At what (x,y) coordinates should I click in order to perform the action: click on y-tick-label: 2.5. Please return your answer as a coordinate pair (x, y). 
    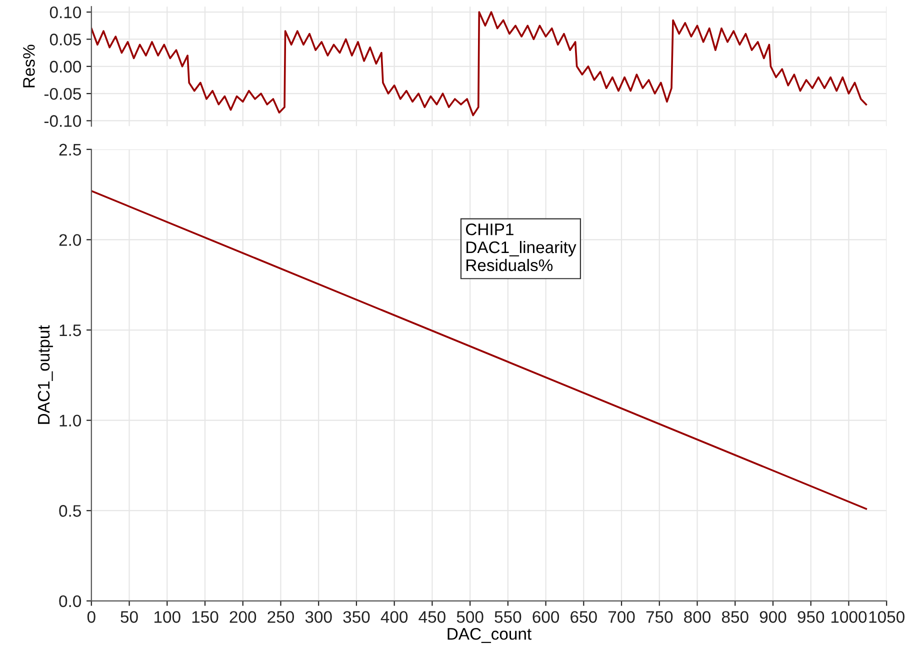
    Looking at the image, I should click on (70, 150).